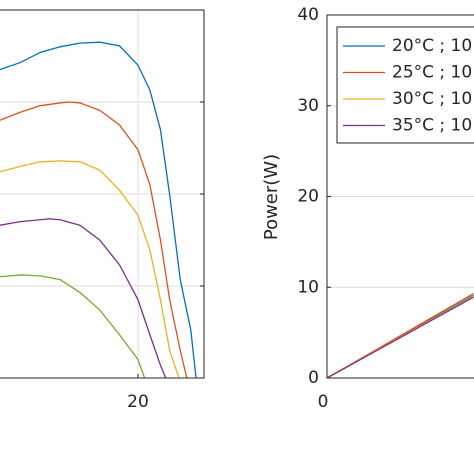 The image size is (474, 474). Describe the element at coordinates (308, 287) in the screenshot. I see `y-tick-label: 10` at that location.